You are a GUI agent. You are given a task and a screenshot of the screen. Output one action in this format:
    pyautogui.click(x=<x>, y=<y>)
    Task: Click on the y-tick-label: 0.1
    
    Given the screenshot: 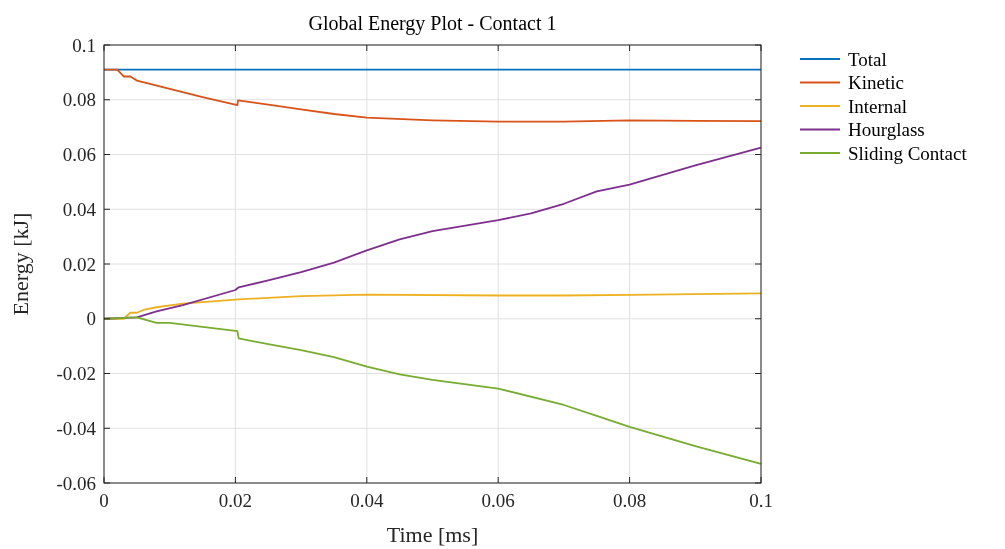 What is the action you would take?
    pyautogui.click(x=84, y=45)
    